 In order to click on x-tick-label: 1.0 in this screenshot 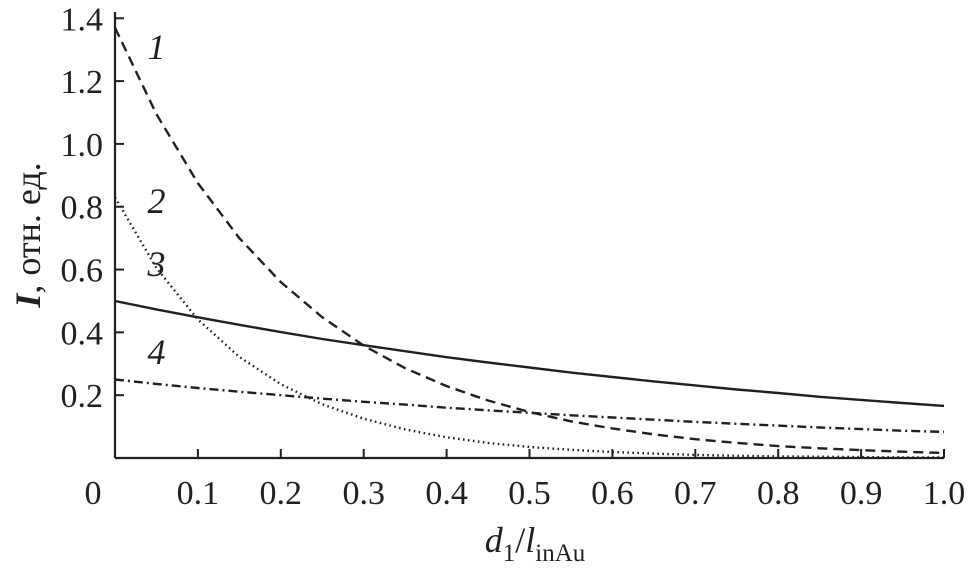, I will do `click(944, 493)`.